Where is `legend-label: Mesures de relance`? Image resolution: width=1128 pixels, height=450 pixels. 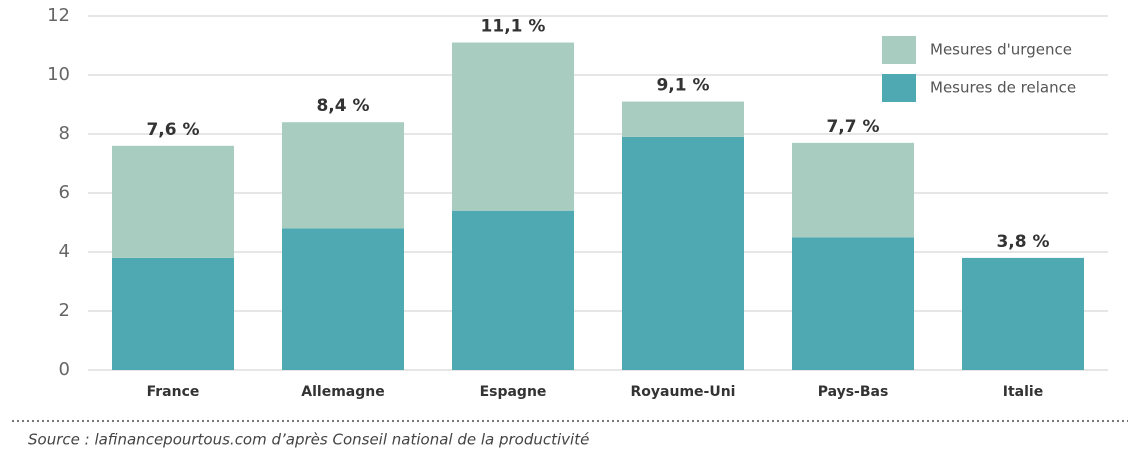
legend-label: Mesures de relance is located at coordinates (1003, 88).